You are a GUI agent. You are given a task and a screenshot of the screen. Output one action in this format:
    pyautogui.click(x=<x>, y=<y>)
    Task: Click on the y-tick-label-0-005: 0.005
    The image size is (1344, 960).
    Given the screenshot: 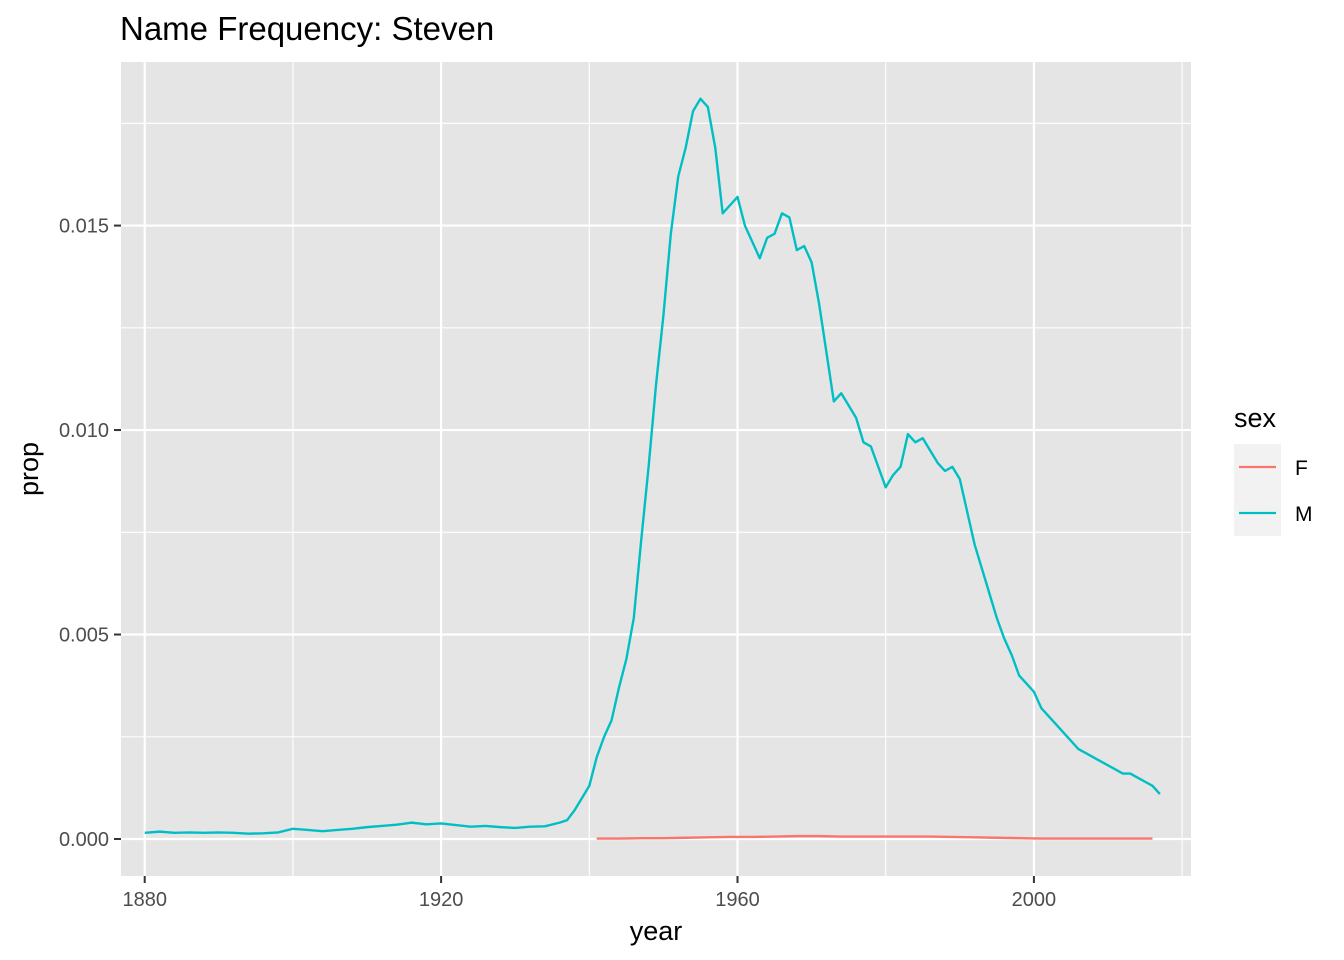 What is the action you would take?
    pyautogui.click(x=84, y=636)
    